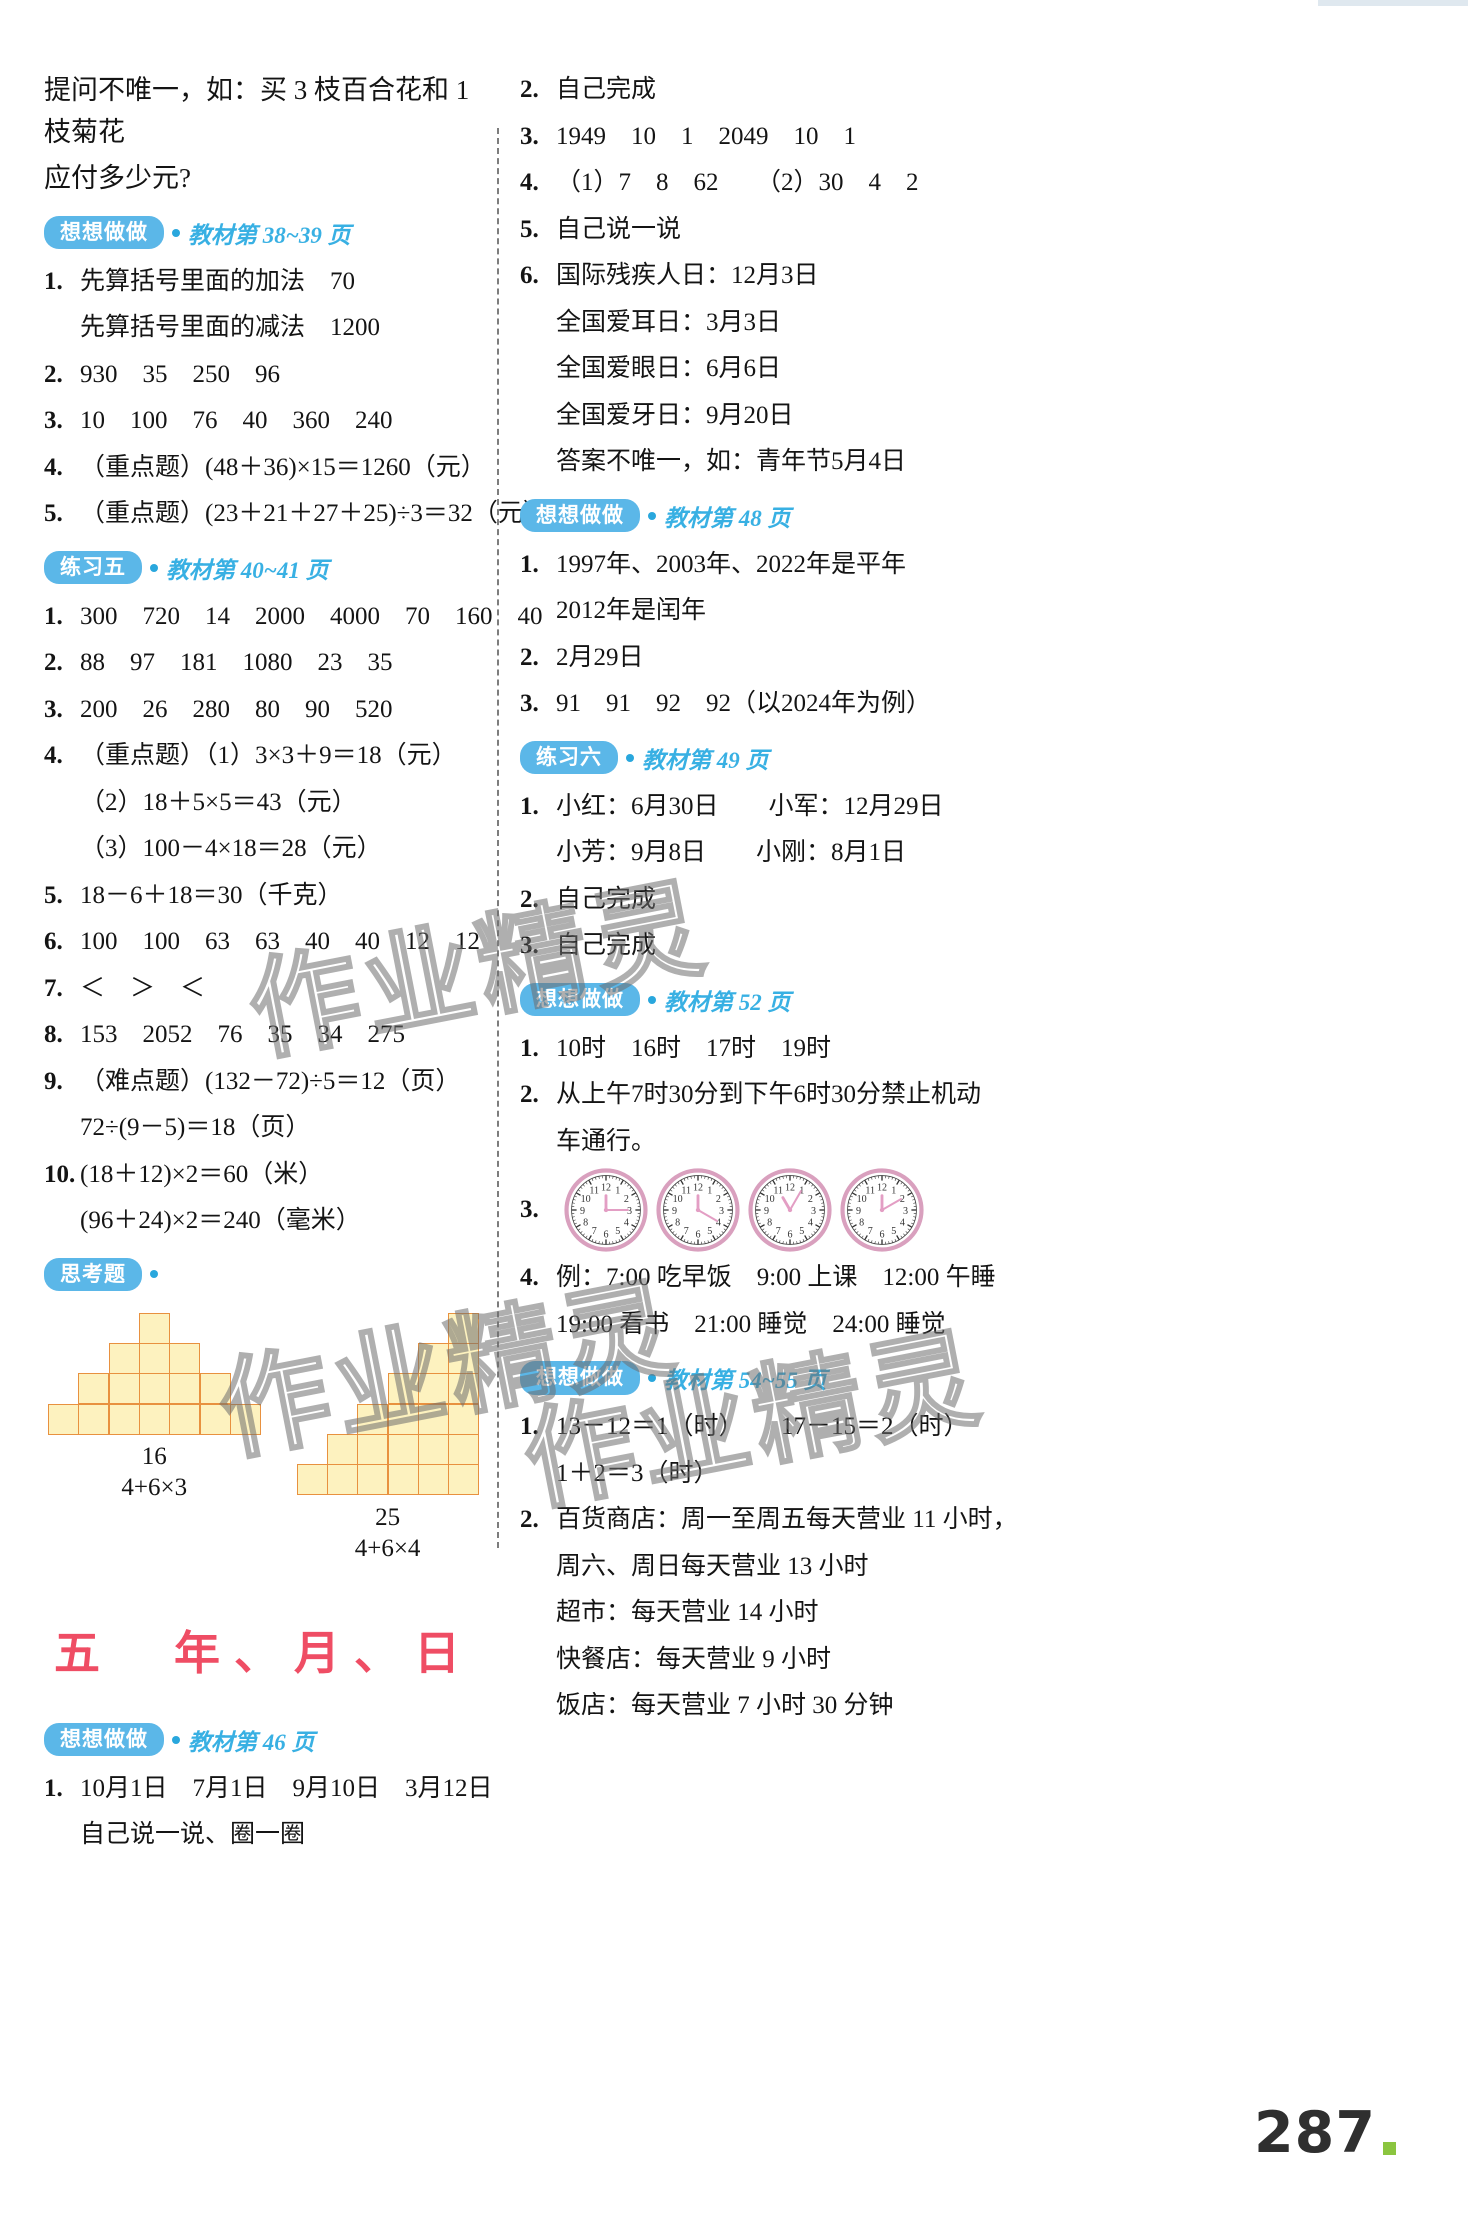 Image resolution: width=1468 pixels, height=2218 pixels. I want to click on answer-item: 5. 18－6＋18＝30（千克）, so click(264, 896).